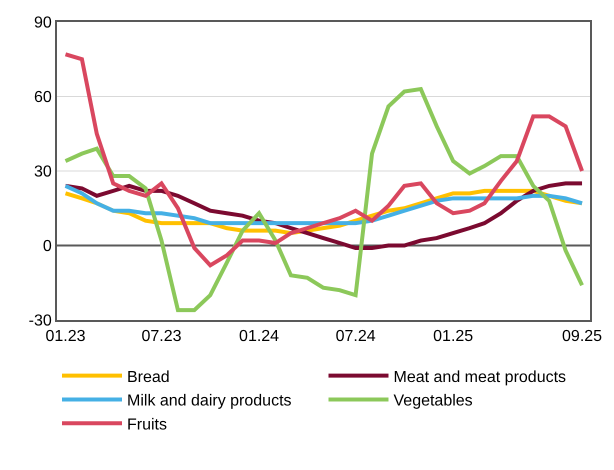  Describe the element at coordinates (65, 337) in the screenshot. I see `x-tick-label: 01.23` at that location.